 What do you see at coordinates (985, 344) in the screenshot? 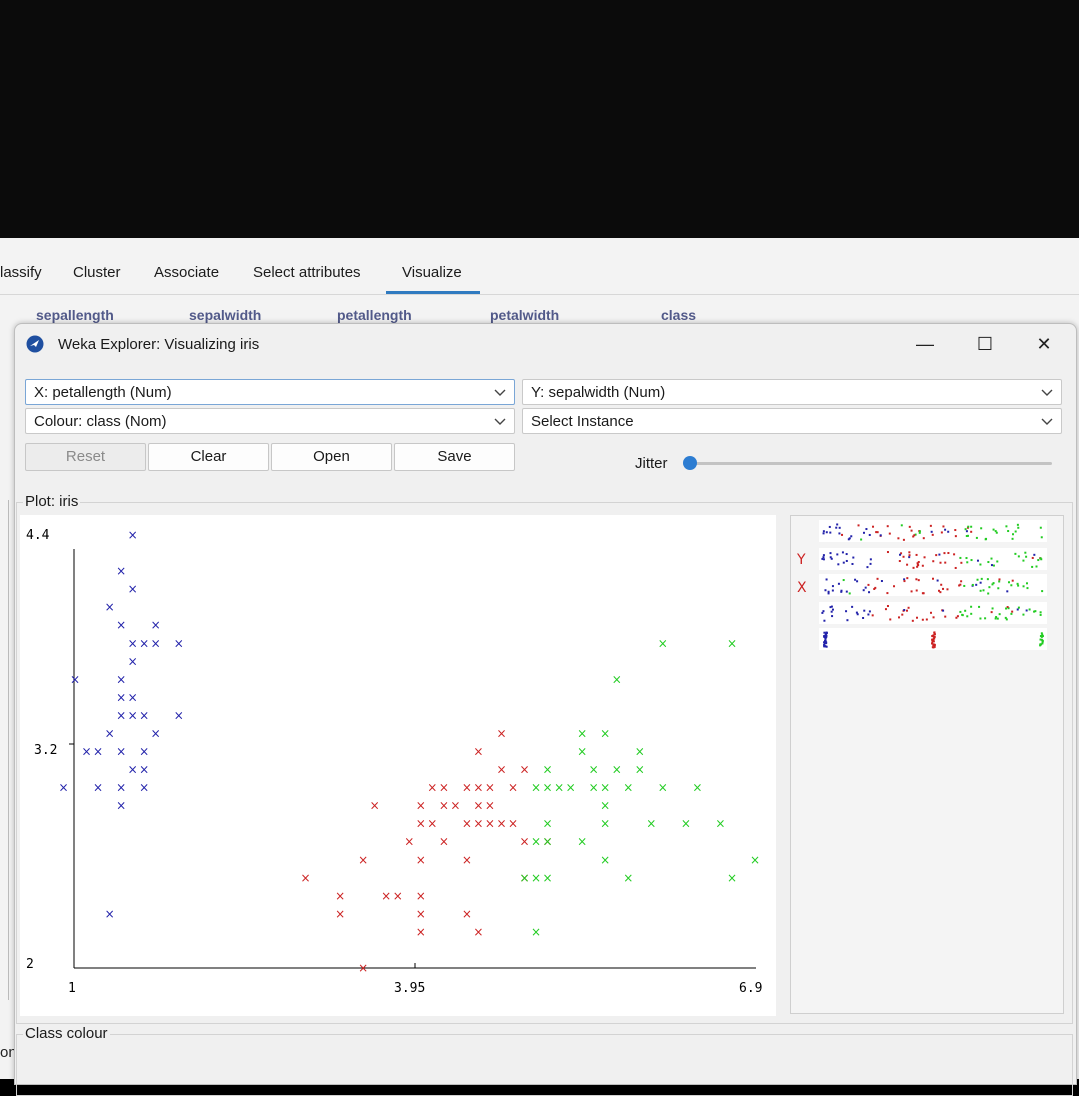
I see `maximize-button: ☐` at bounding box center [985, 344].